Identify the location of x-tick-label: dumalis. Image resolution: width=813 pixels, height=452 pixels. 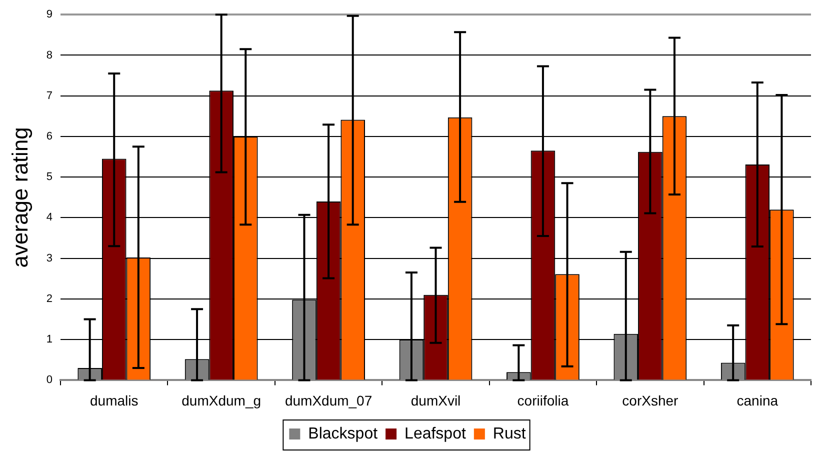
(114, 400).